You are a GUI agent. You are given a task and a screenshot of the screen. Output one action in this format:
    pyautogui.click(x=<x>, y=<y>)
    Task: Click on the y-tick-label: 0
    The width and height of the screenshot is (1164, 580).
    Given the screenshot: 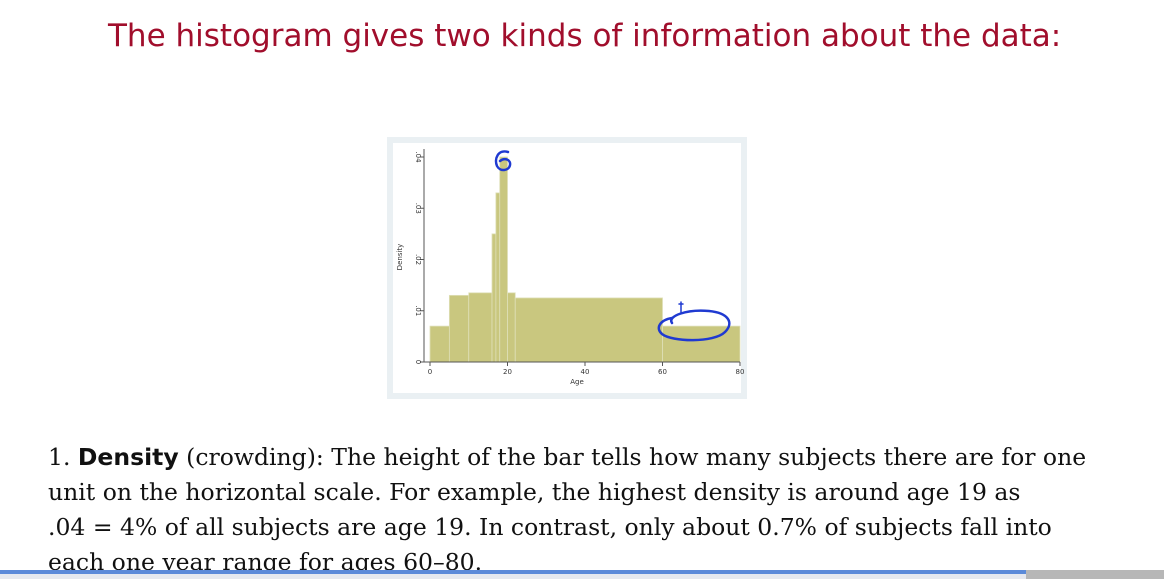 What is the action you would take?
    pyautogui.click(x=418, y=362)
    